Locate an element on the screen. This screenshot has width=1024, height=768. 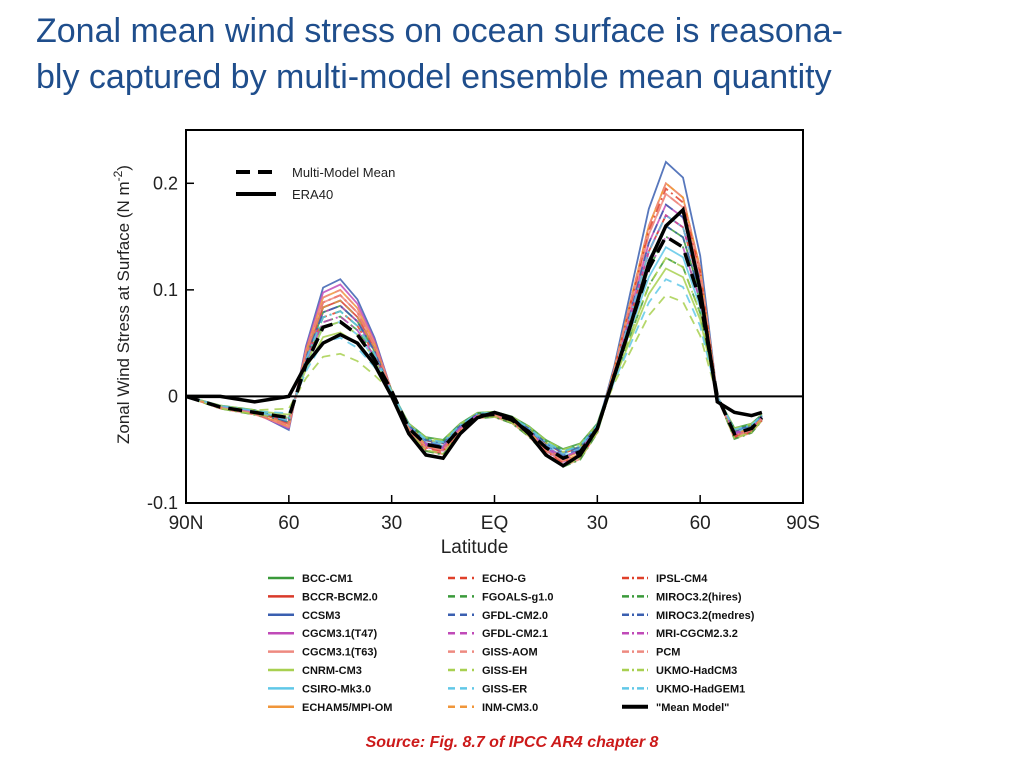
y-tick-label: 0.1 is located at coordinates (165, 290).